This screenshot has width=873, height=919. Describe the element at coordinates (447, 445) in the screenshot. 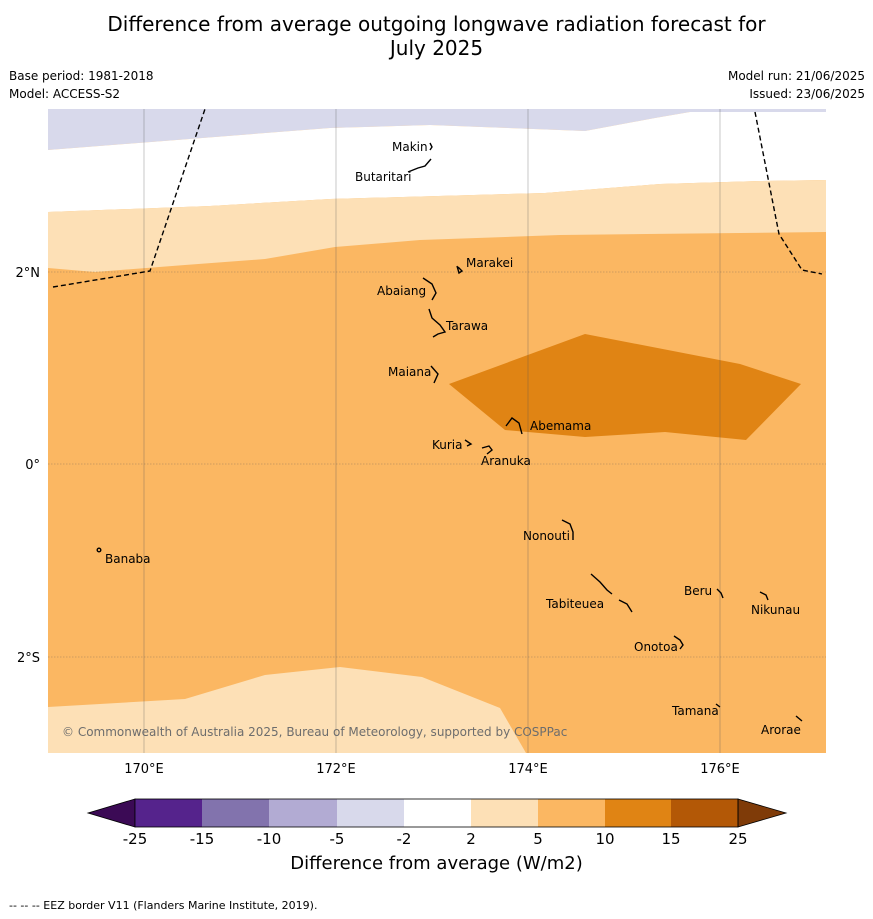

I see `label-kuria: Kuria` at that location.